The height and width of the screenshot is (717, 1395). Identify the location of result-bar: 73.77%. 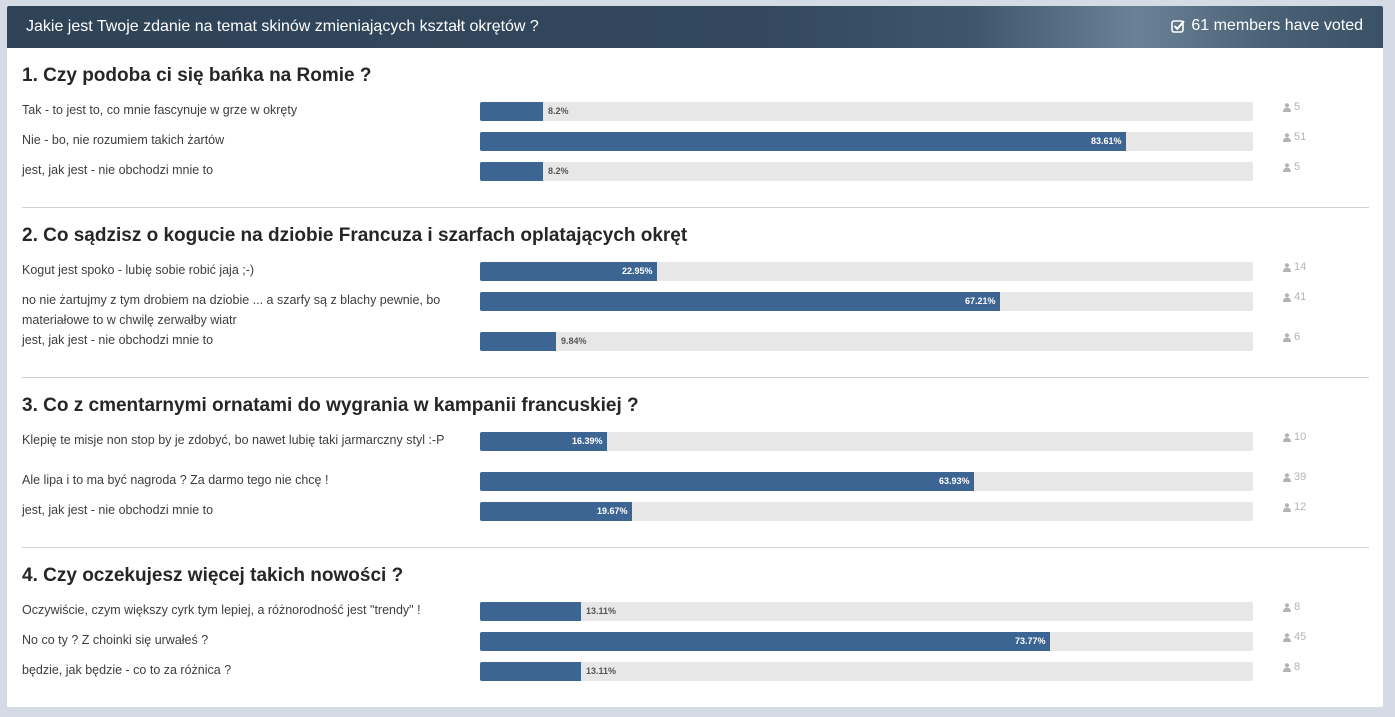
(866, 641).